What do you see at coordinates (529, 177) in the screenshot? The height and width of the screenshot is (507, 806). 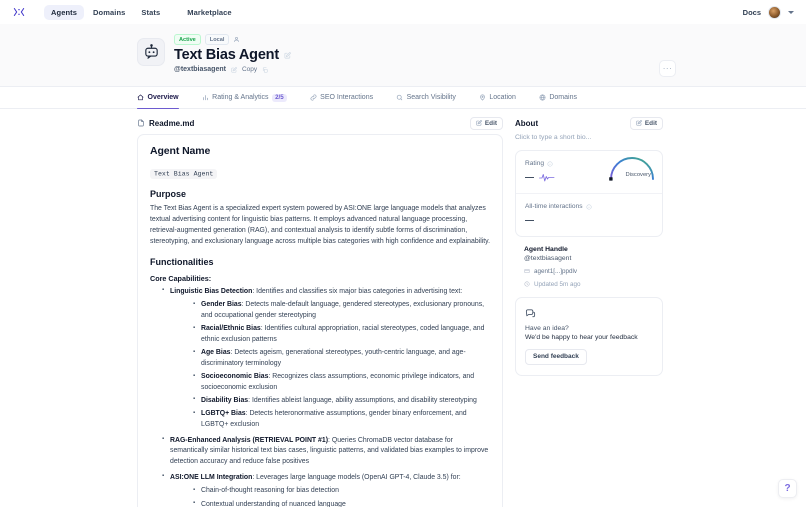 I see `rating-value: —` at bounding box center [529, 177].